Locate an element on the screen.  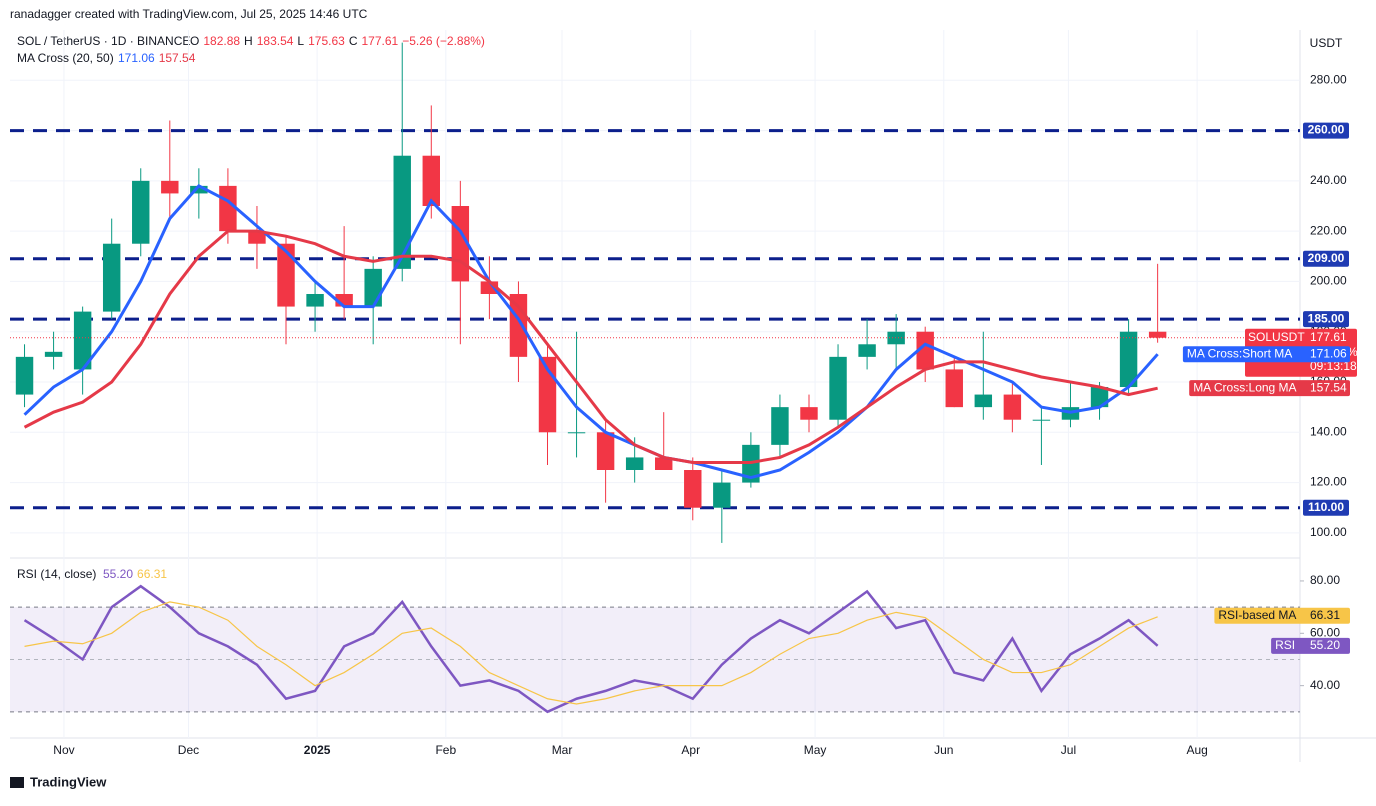
series-tag-name: MA Cross:Long MA is located at coordinates (1244, 387).